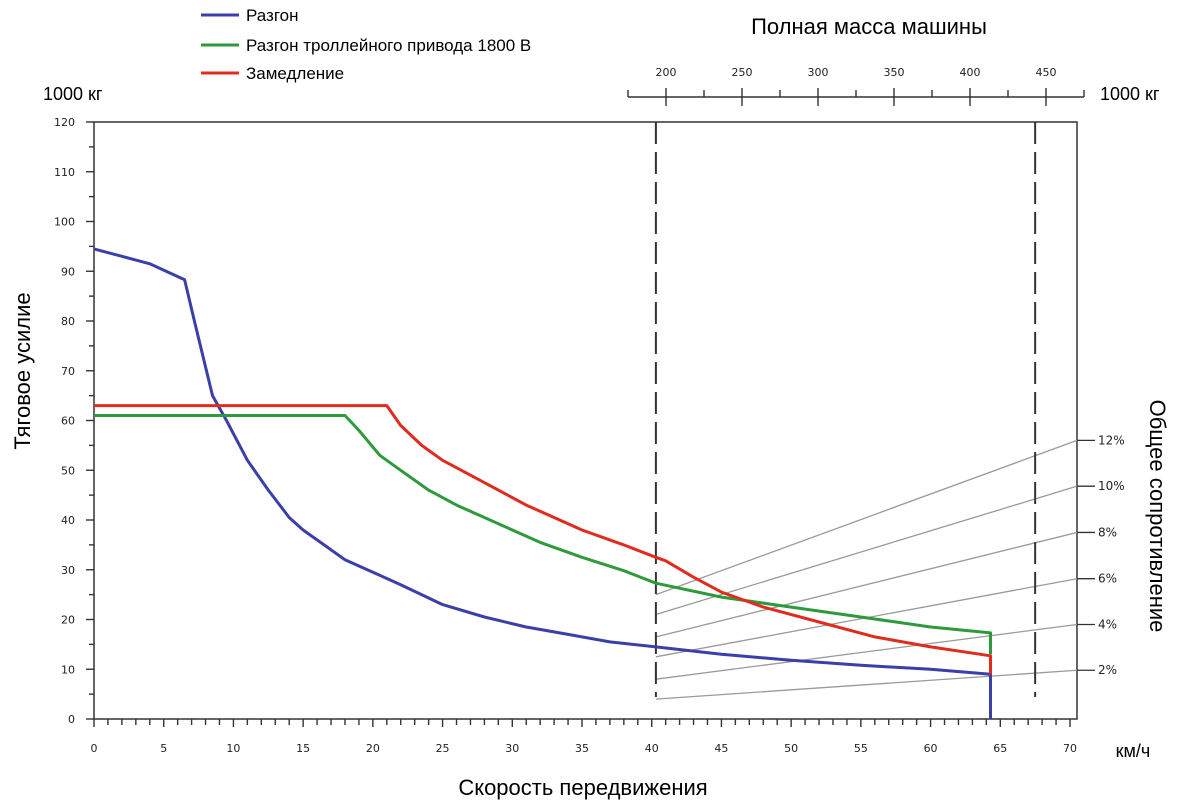 The image size is (1181, 808). What do you see at coordinates (1130, 94) in the screenshot?
I see `y-unit-right: 1000 кг` at bounding box center [1130, 94].